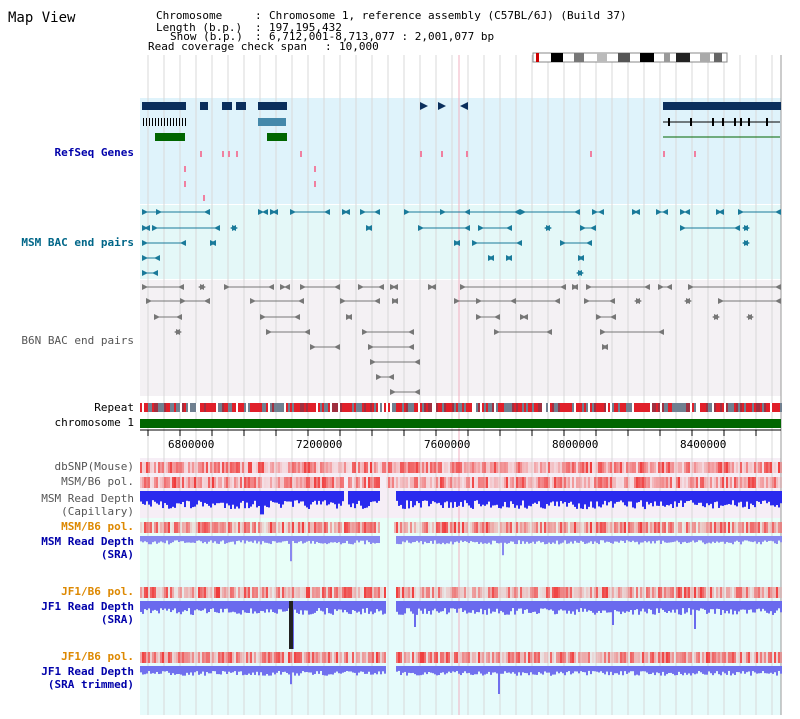 The image size is (800, 719). Describe the element at coordinates (94, 466) in the screenshot. I see `track-label-dbsnp: dbSNP(Mouse)` at that location.